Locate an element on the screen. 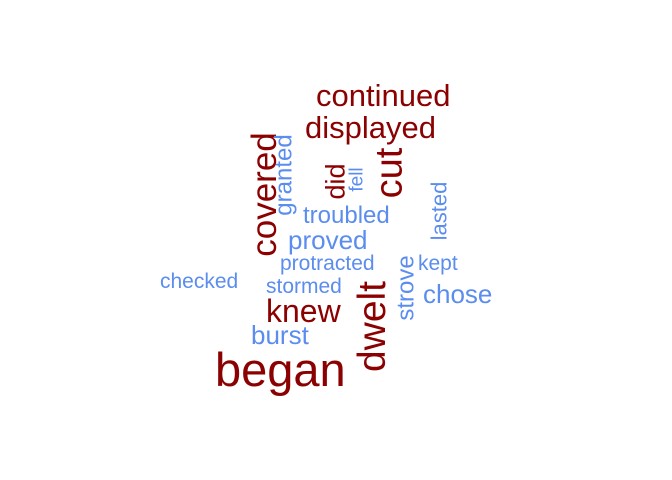 This screenshot has width=672, height=480. word-strove: strove is located at coordinates (406, 288).